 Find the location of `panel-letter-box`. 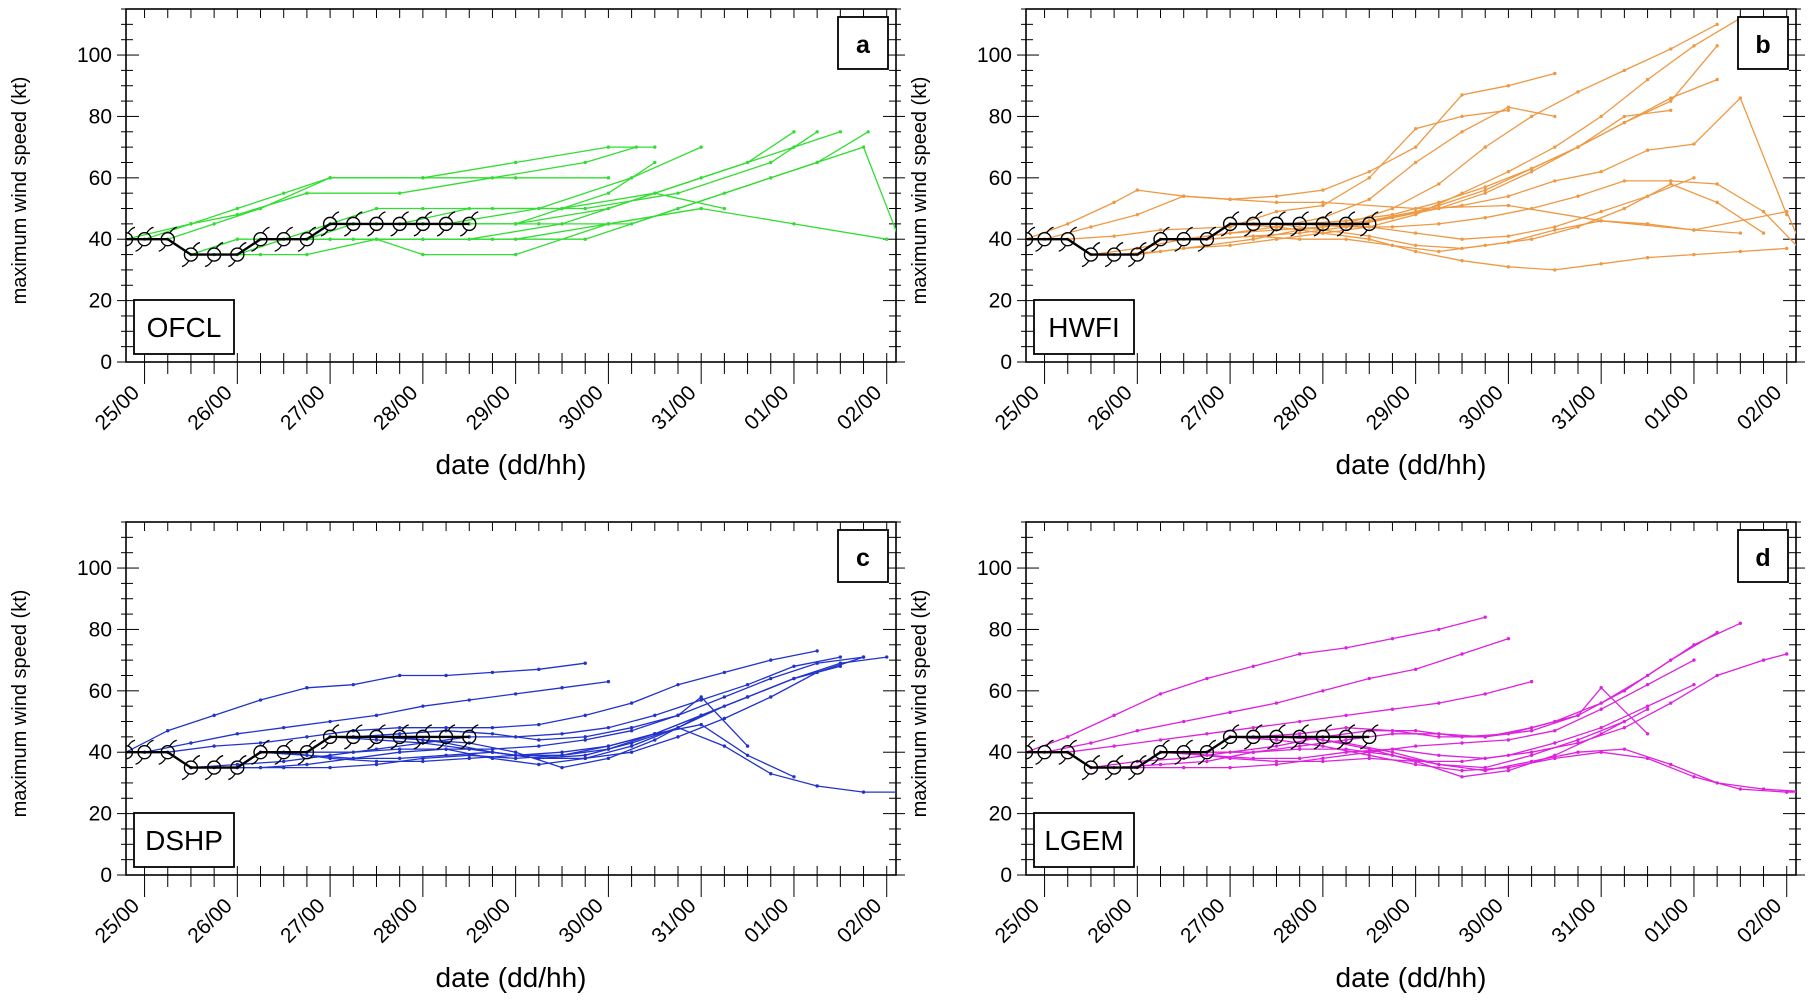

panel-letter-box is located at coordinates (863, 43).